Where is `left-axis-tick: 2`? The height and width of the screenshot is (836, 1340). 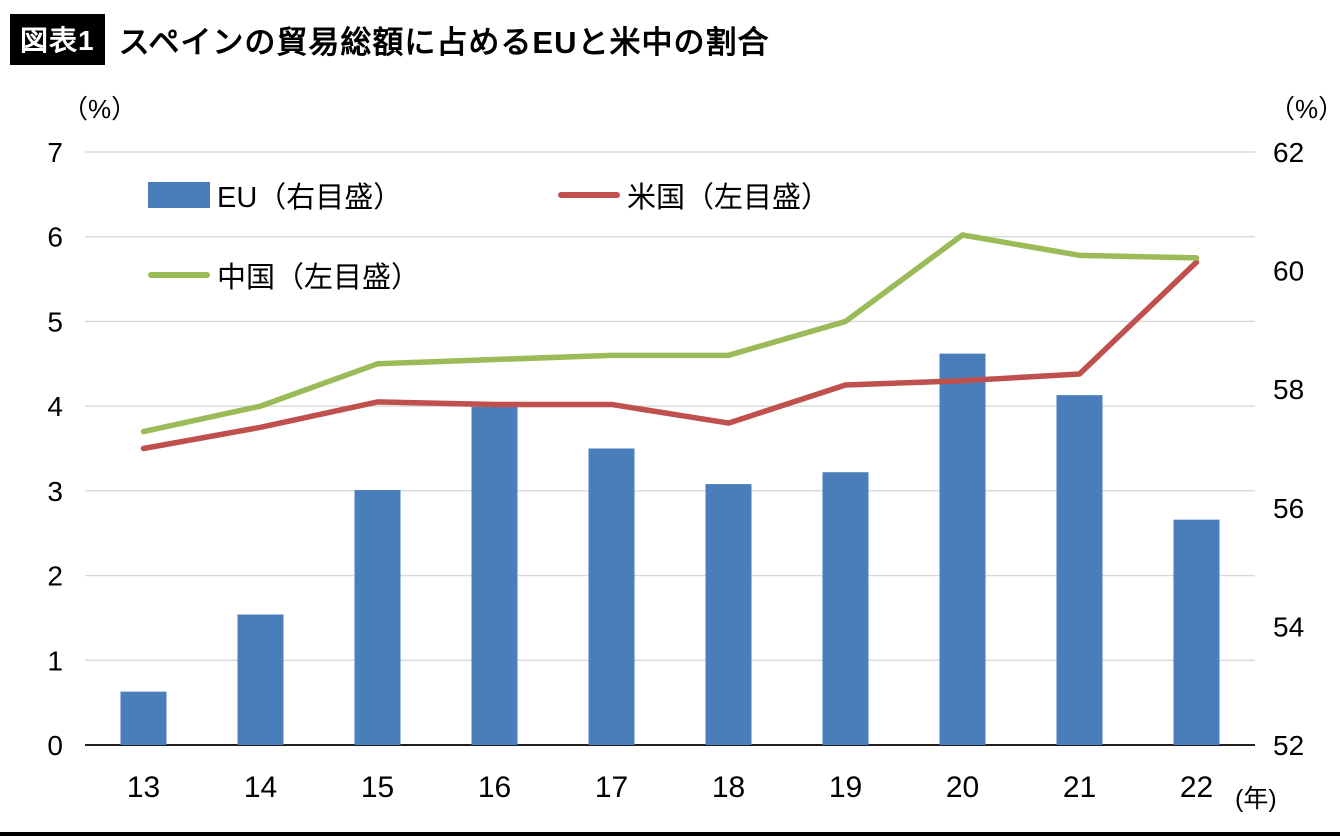 left-axis-tick: 2 is located at coordinates (55, 576).